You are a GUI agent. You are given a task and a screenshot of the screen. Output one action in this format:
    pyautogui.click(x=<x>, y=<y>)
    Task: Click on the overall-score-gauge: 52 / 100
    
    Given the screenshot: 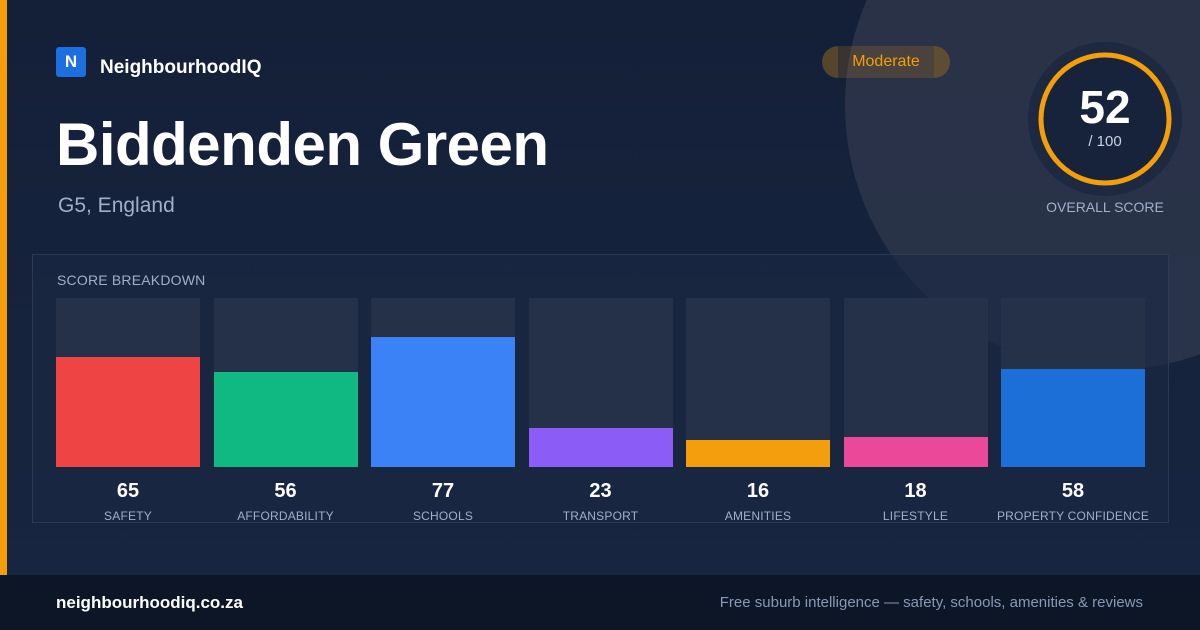 What is the action you would take?
    pyautogui.click(x=1105, y=119)
    